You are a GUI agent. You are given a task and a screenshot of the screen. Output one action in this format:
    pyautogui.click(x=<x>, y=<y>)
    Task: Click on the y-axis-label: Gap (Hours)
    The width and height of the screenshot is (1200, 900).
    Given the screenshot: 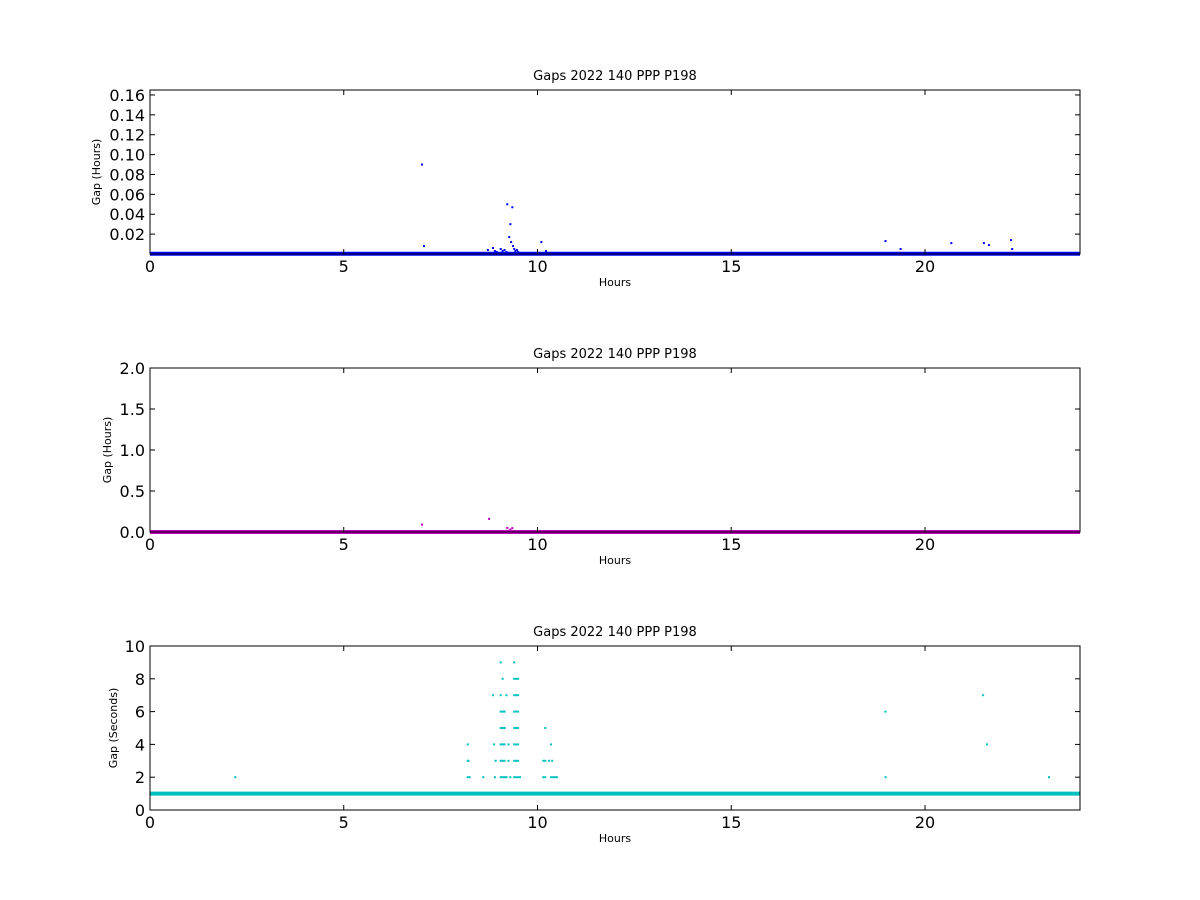 What is the action you would take?
    pyautogui.click(x=107, y=450)
    